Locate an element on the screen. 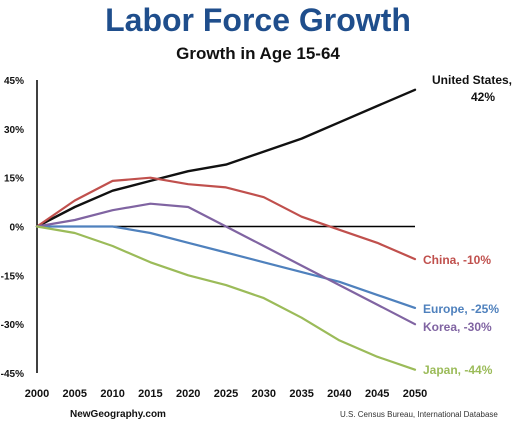 The height and width of the screenshot is (427, 516). x-tick-label: 2010 is located at coordinates (112, 394).